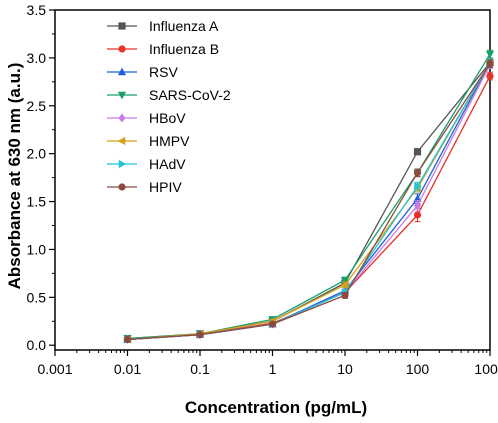  What do you see at coordinates (167, 118) in the screenshot?
I see `legend-label: HBoV` at bounding box center [167, 118].